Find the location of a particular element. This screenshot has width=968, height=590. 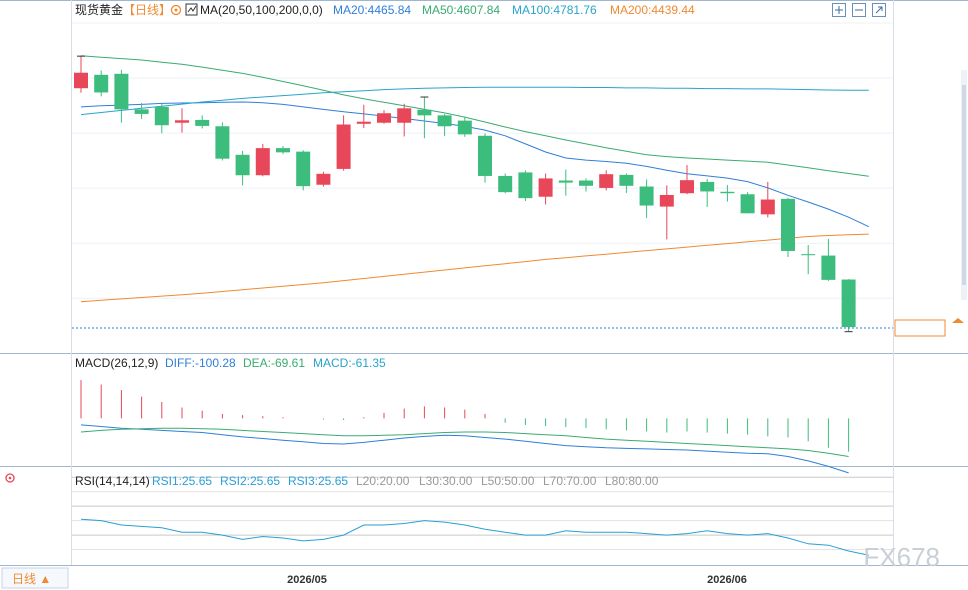

ma100-value: MA100:4781.76 is located at coordinates (554, 10).